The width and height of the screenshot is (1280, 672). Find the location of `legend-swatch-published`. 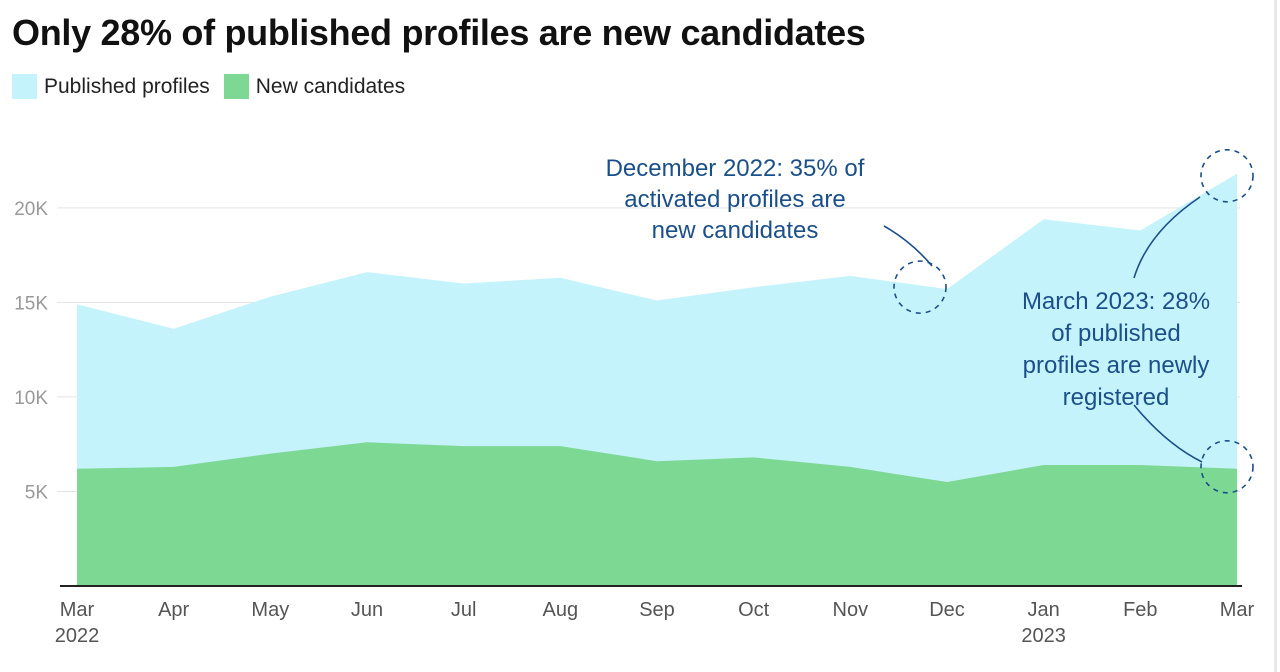

legend-swatch-published is located at coordinates (24, 86).